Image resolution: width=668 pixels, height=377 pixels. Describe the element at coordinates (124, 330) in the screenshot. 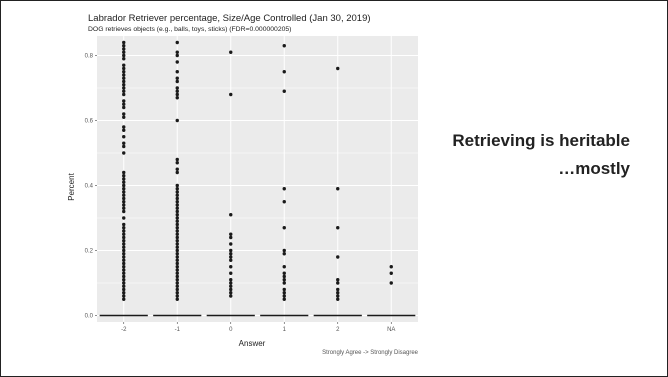

I see `x-tick-label: -2` at that location.